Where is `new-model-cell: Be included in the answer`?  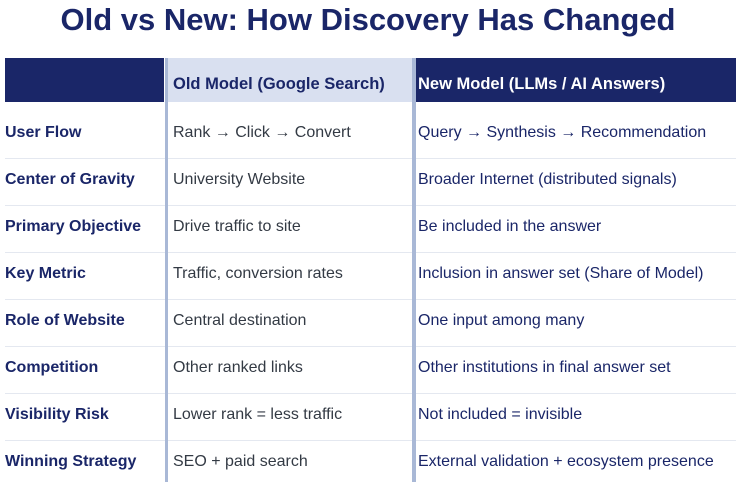
new-model-cell: Be included in the answer is located at coordinates (510, 226).